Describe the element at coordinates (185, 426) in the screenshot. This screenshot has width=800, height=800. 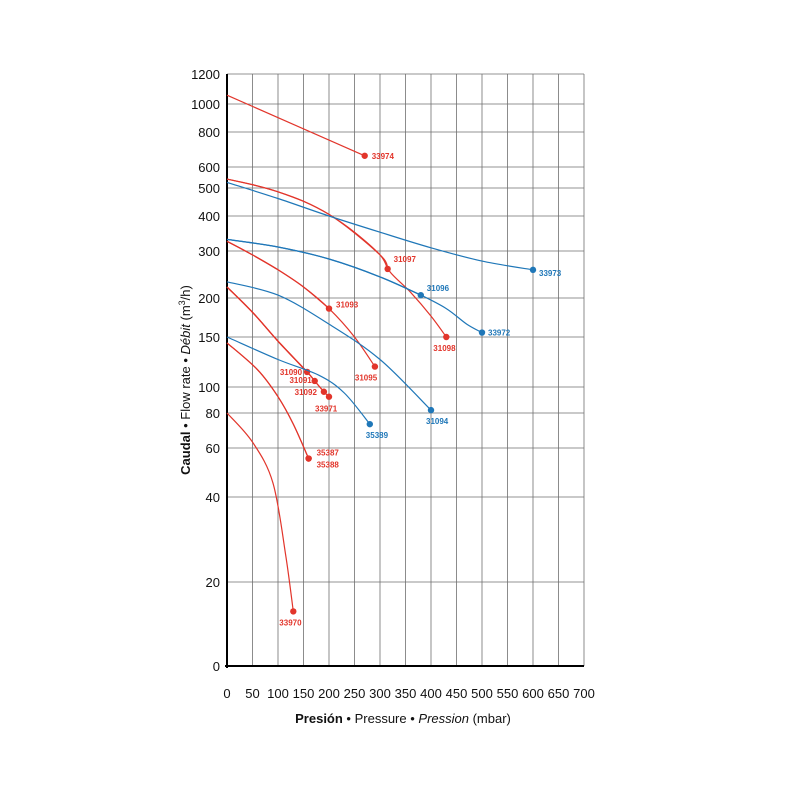
I see `y-axis-title-sep1: •` at that location.